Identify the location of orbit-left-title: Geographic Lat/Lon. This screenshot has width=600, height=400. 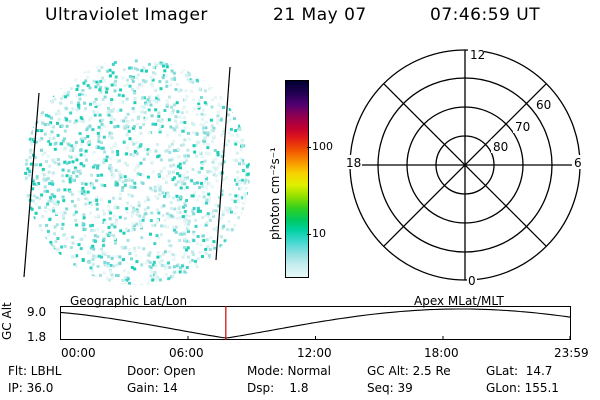
(129, 301).